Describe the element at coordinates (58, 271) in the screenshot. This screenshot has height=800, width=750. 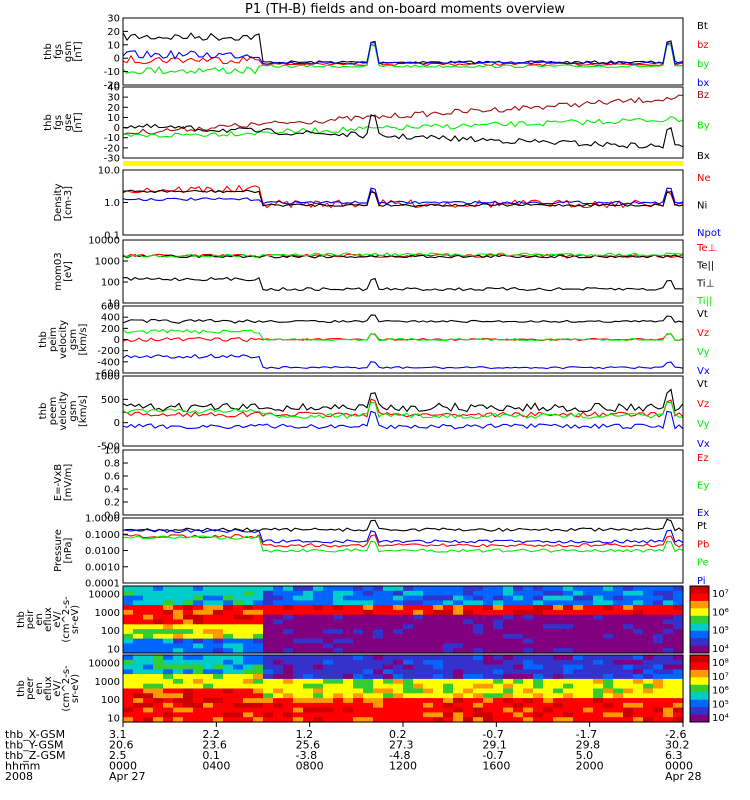
I see `y-axis-label: mom03` at that location.